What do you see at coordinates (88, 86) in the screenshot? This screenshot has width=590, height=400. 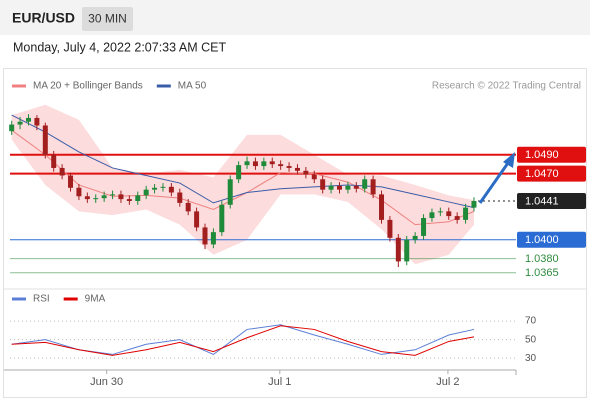 I see `legend-label: MA 20 + Bollinger Bands` at bounding box center [88, 86].